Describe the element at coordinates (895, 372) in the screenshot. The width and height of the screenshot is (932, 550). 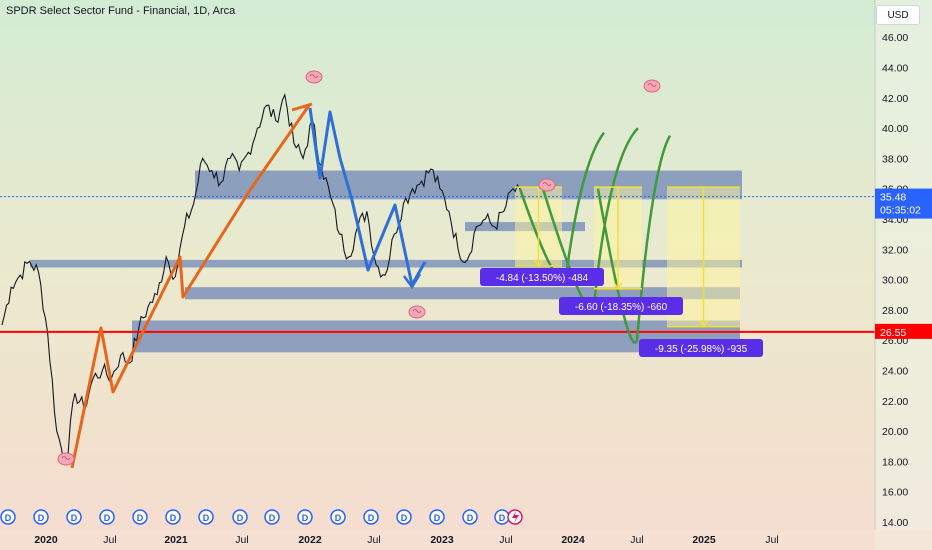
I see `y-tick-label: 24.00` at that location.